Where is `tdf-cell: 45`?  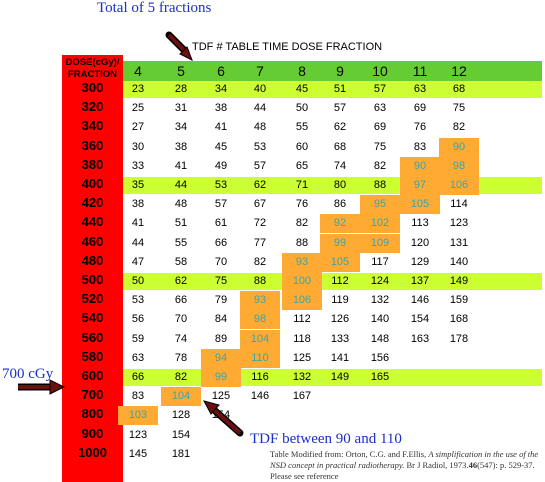 tdf-cell: 45 is located at coordinates (221, 146).